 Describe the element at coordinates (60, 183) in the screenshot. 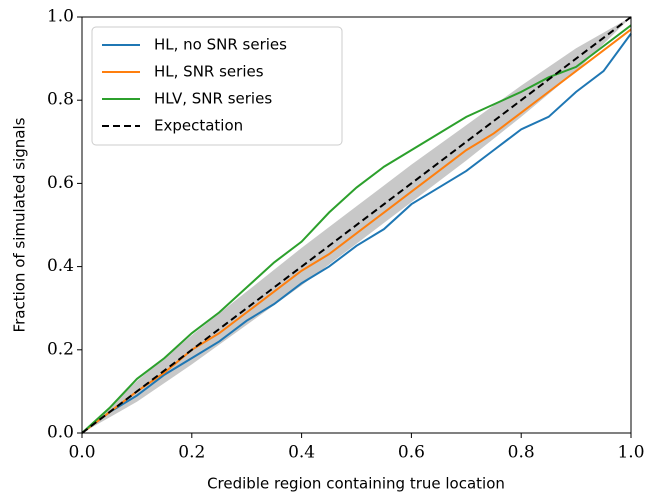

I see `y-tick-label: 0.6` at that location.